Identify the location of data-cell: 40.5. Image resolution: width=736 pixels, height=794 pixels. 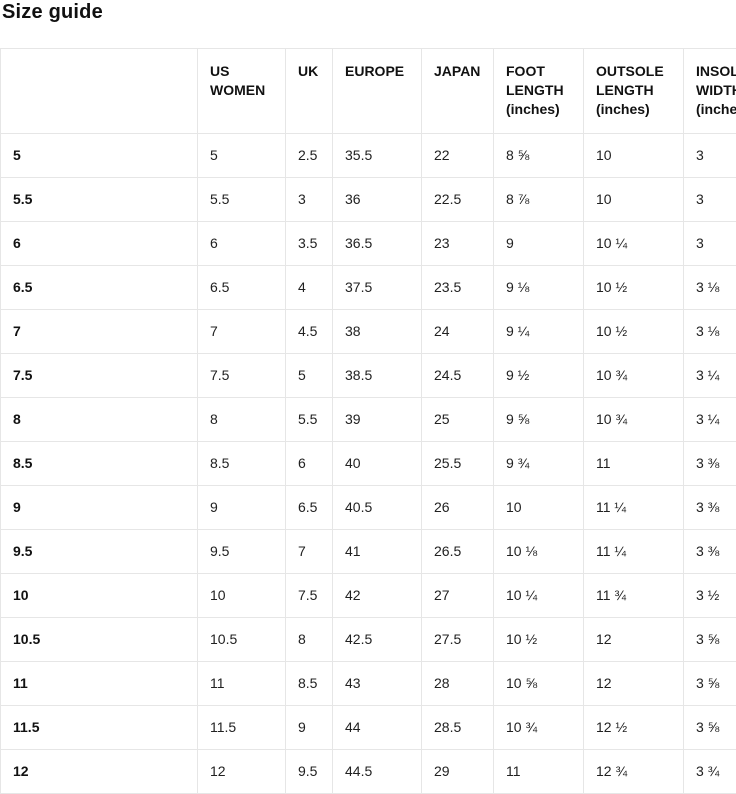
(377, 508).